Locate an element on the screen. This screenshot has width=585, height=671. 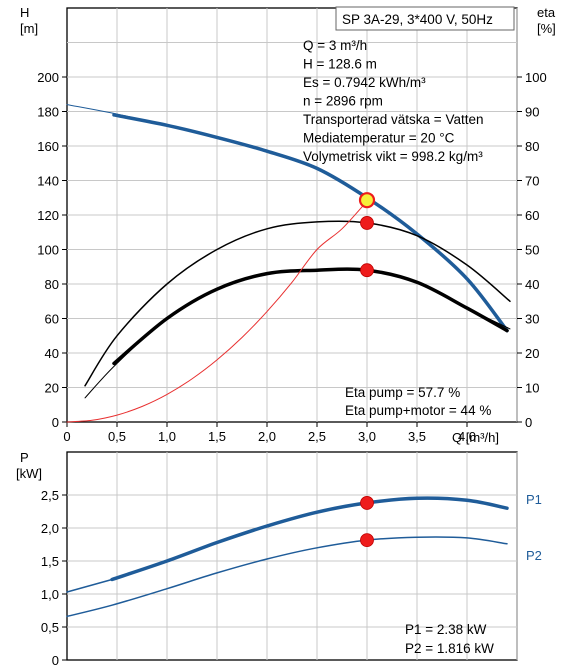
info-line: Transporterad vätska = Vatten is located at coordinates (393, 119).